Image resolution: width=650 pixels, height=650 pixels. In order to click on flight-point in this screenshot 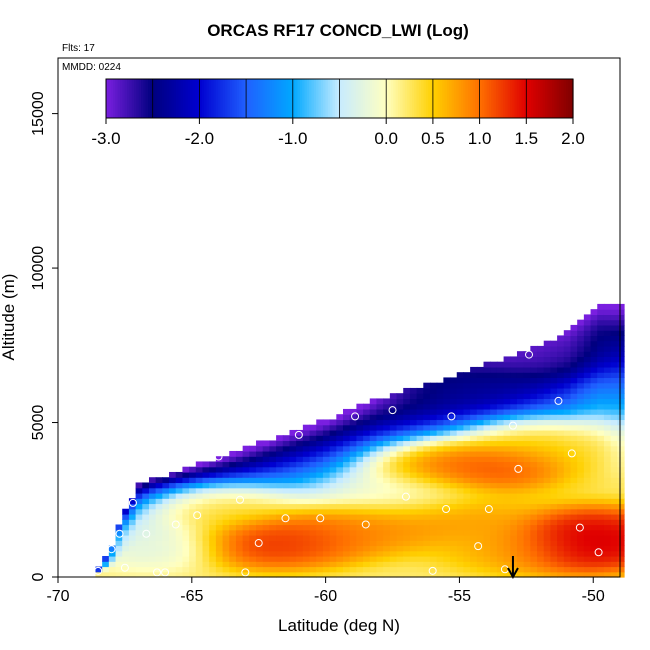, I will do `click(355, 416)`.